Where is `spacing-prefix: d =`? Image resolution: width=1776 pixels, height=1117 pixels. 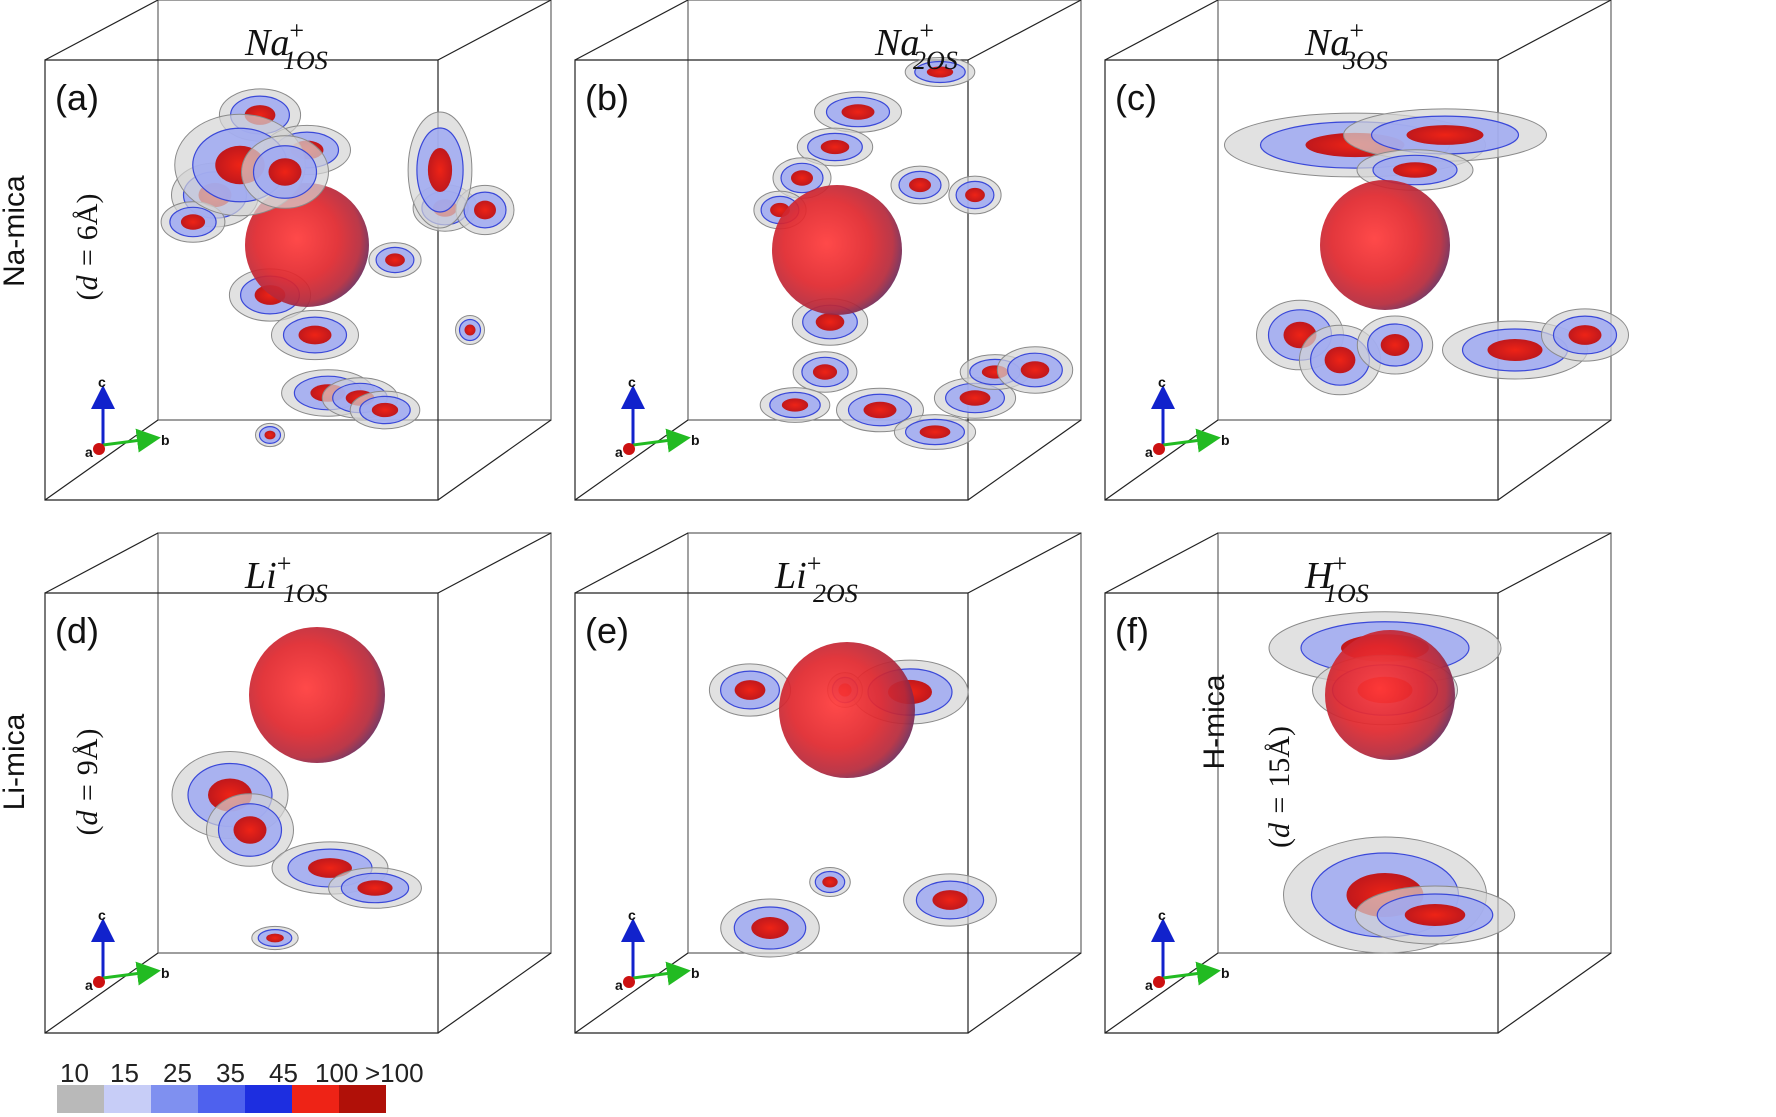
spacing-prefix: d = is located at coordinates (87, 265).